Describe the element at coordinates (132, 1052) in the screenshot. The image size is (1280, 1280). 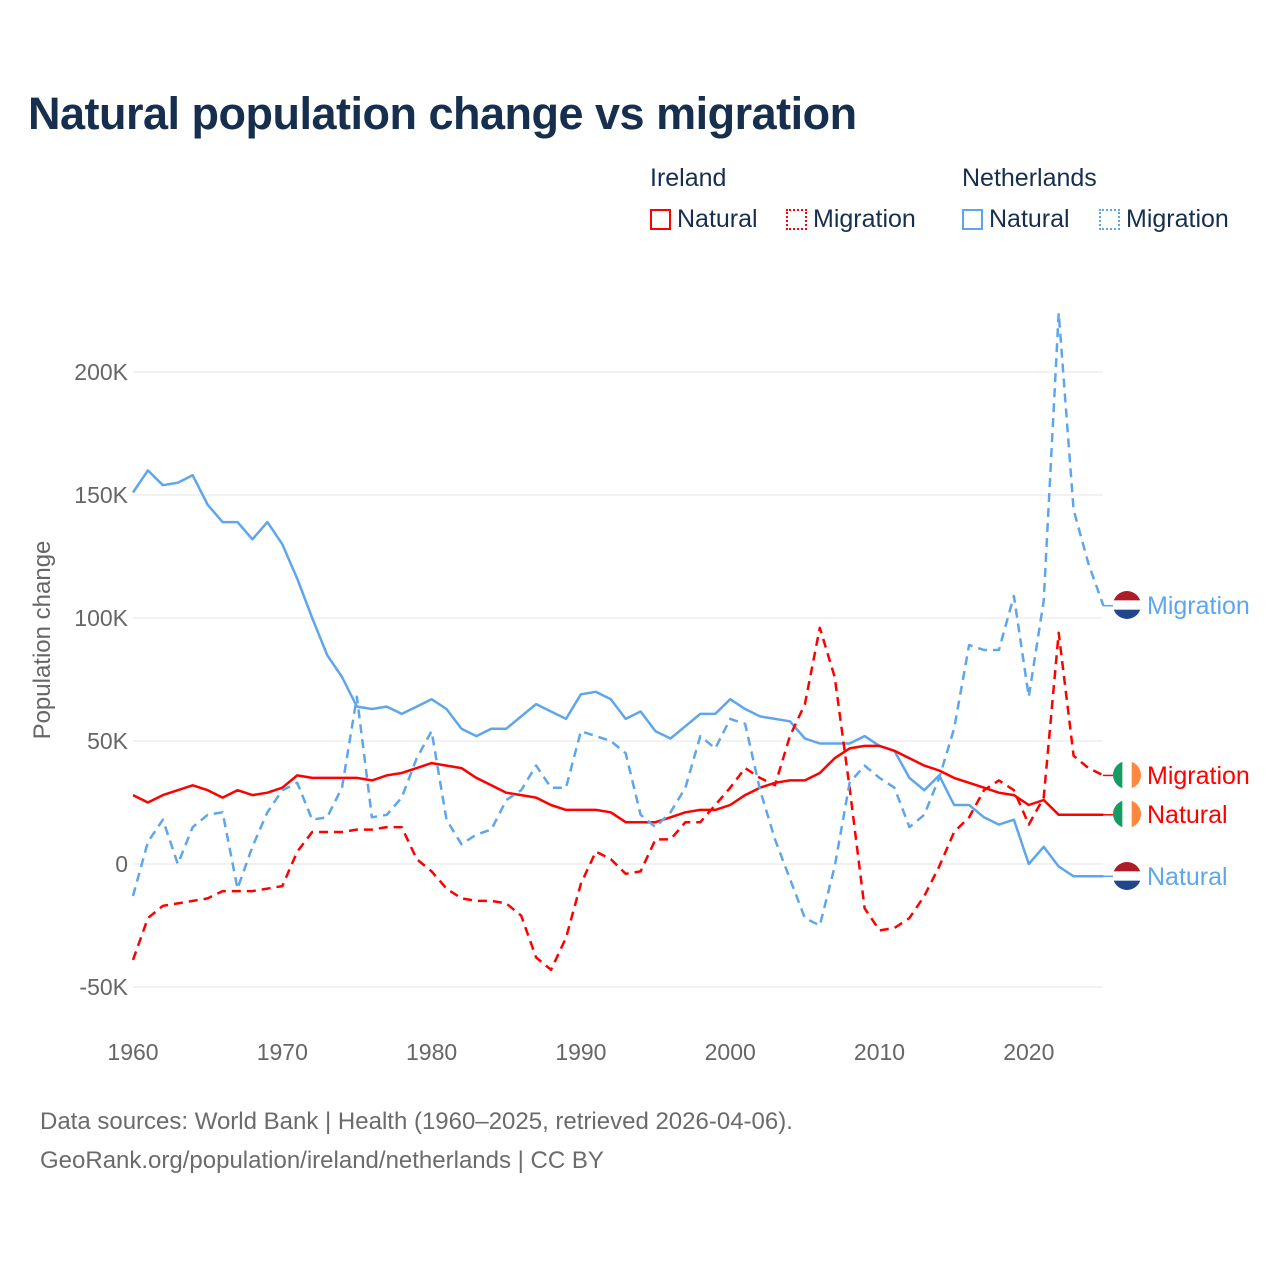
I see `x-tick-label: 1960` at that location.